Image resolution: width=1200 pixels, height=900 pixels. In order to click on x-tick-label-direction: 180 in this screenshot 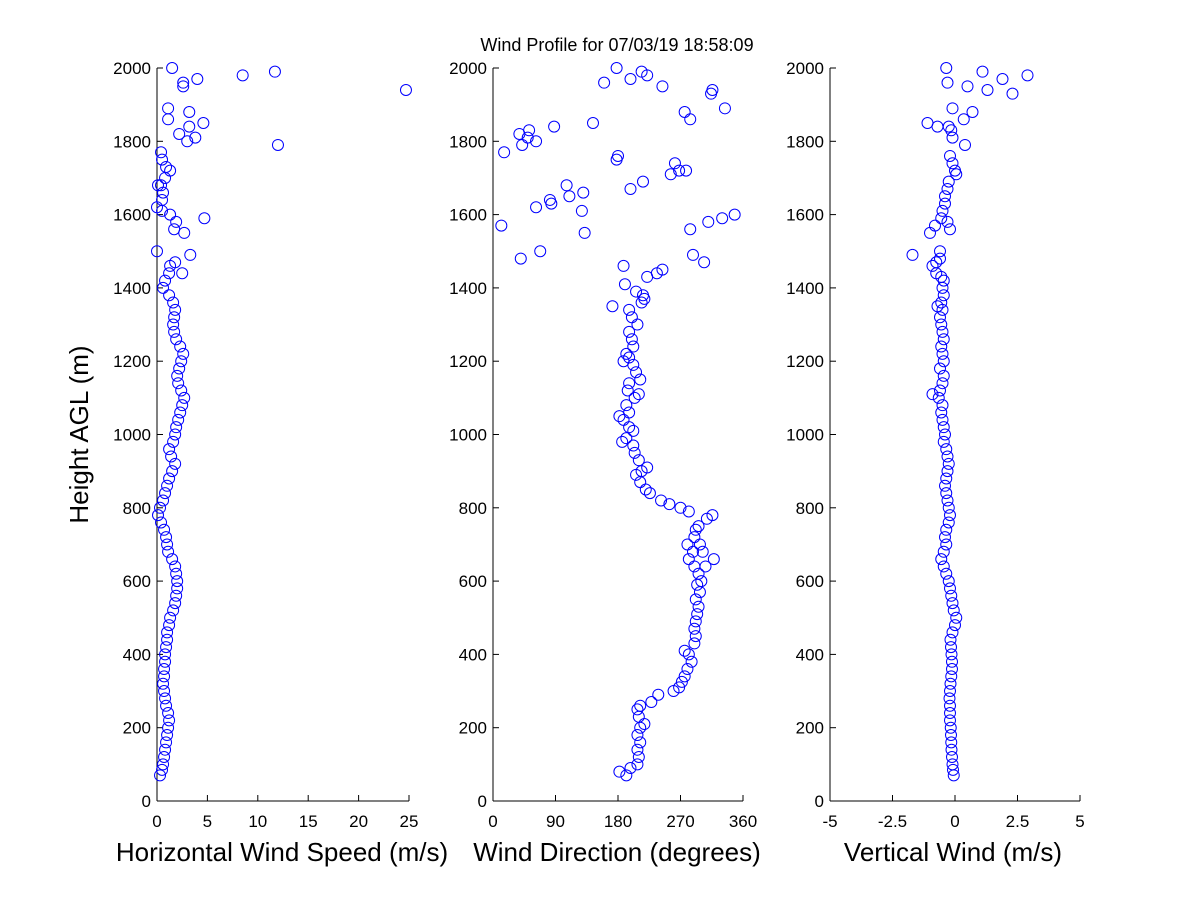, I will do `click(618, 821)`.